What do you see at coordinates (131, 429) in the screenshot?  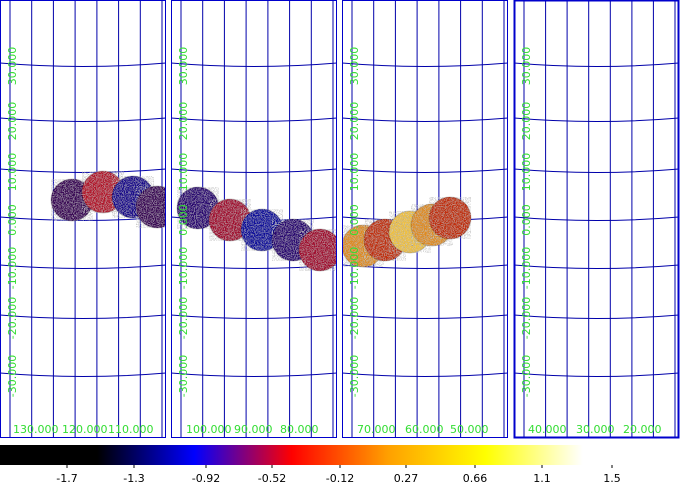 I see `ra-label: 110.000` at bounding box center [131, 429].